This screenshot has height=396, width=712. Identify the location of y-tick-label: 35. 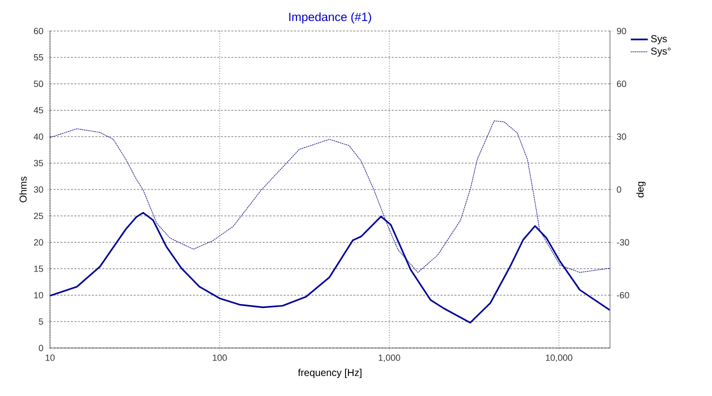
(39, 163).